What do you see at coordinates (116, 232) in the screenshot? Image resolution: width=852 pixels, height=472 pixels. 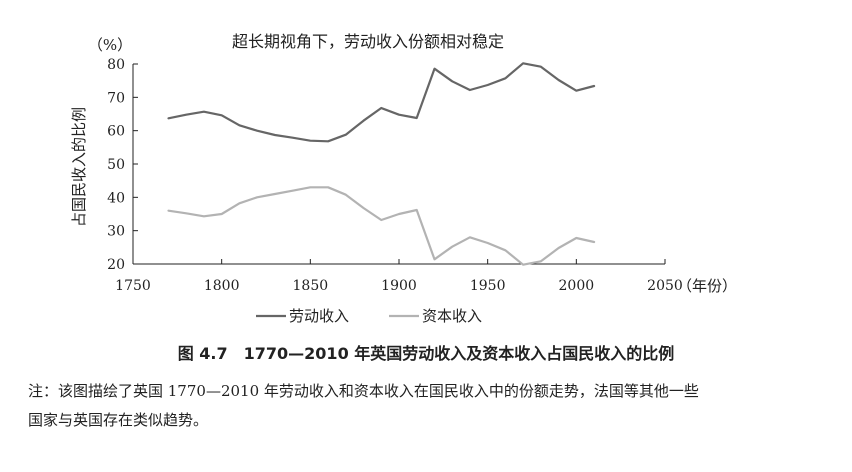 I see `y-tick-label: 30` at bounding box center [116, 232].